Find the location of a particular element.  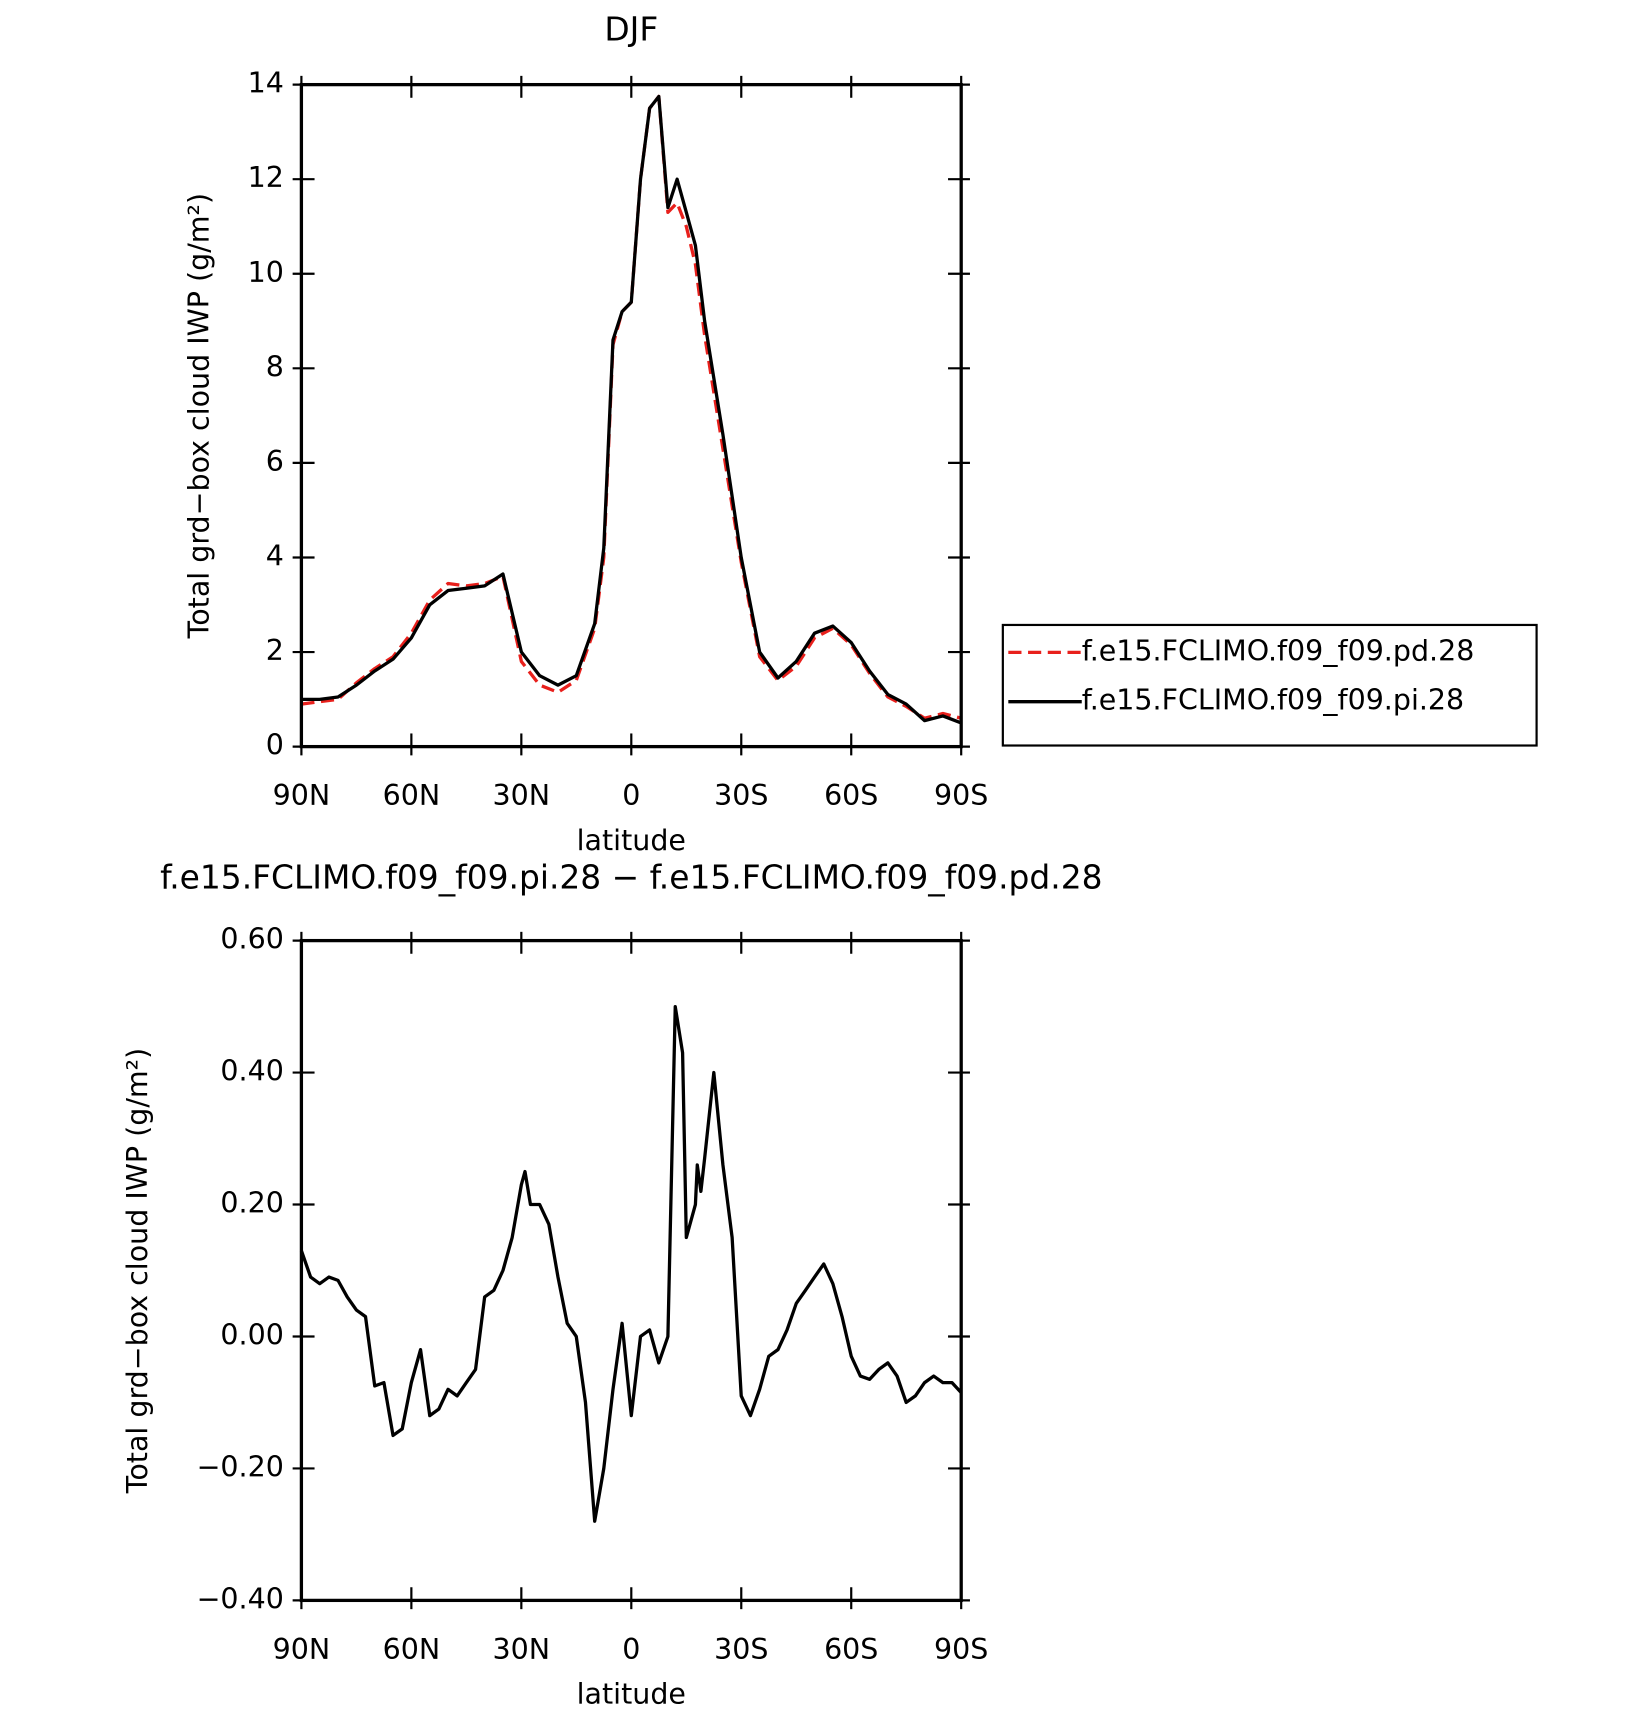

y-tick-label: 6 is located at coordinates (275, 461).